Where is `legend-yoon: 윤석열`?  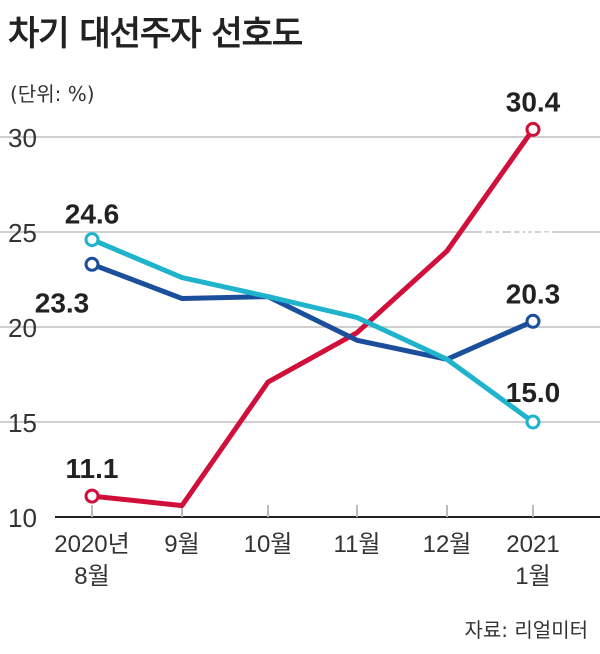
legend-yoon: 윤석열 is located at coordinates (517, 33).